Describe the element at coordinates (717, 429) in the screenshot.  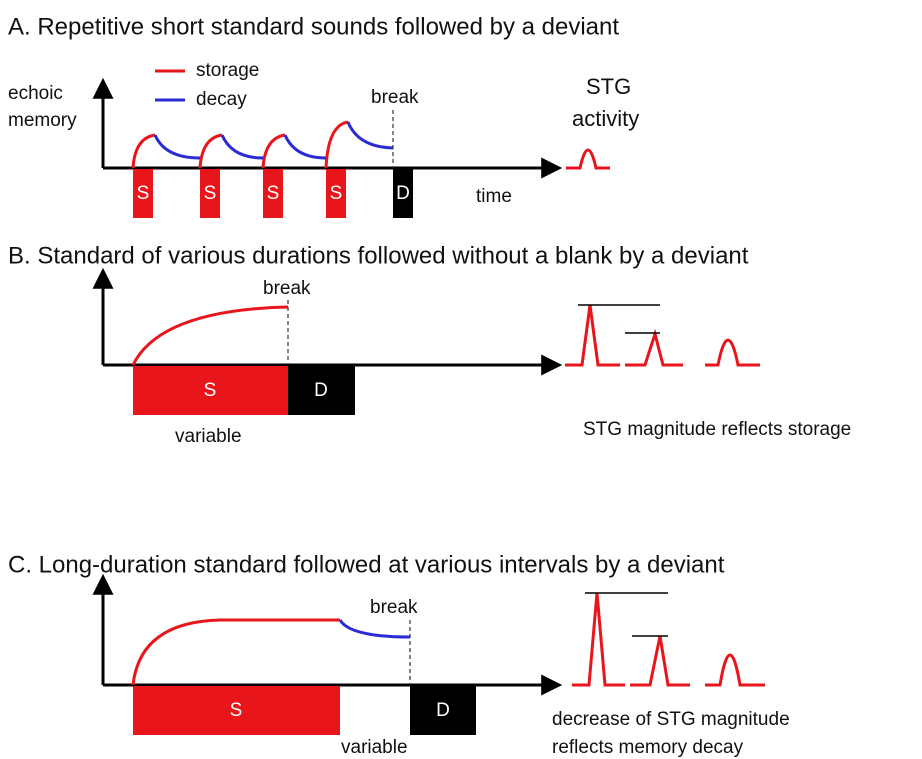
I see `caption: STG magnitude reflects storage` at that location.